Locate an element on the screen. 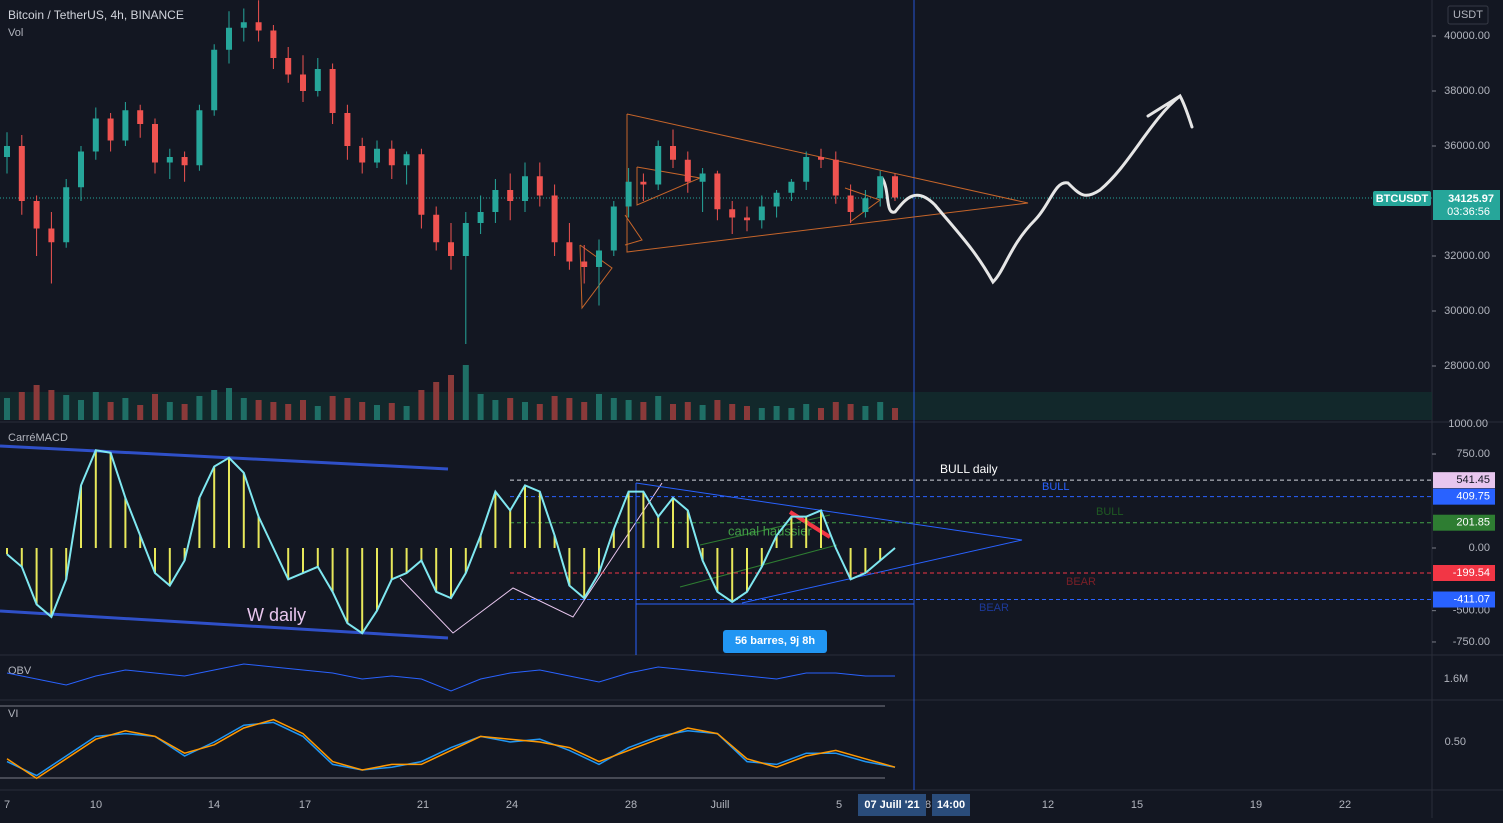  macd-line is located at coordinates (451, 542).